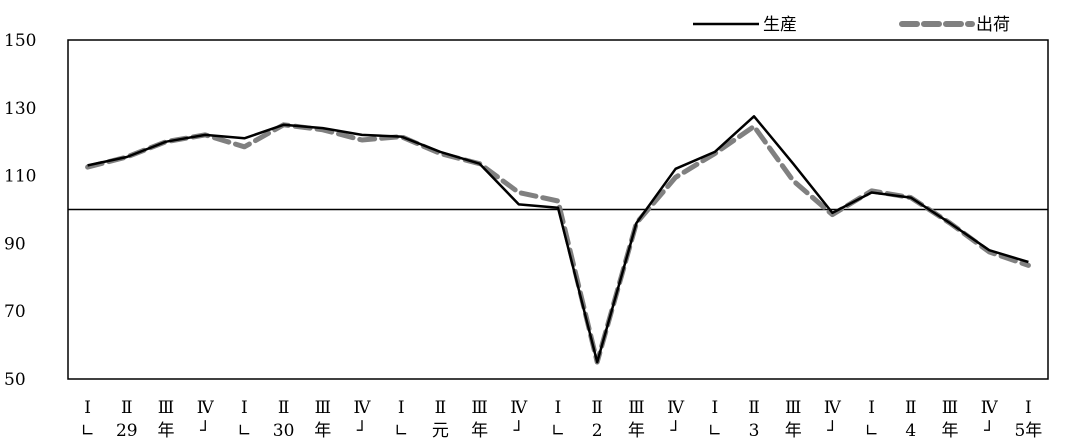 The width and height of the screenshot is (1065, 440). What do you see at coordinates (780, 25) in the screenshot?
I see `legend-label-production: 生産` at bounding box center [780, 25].